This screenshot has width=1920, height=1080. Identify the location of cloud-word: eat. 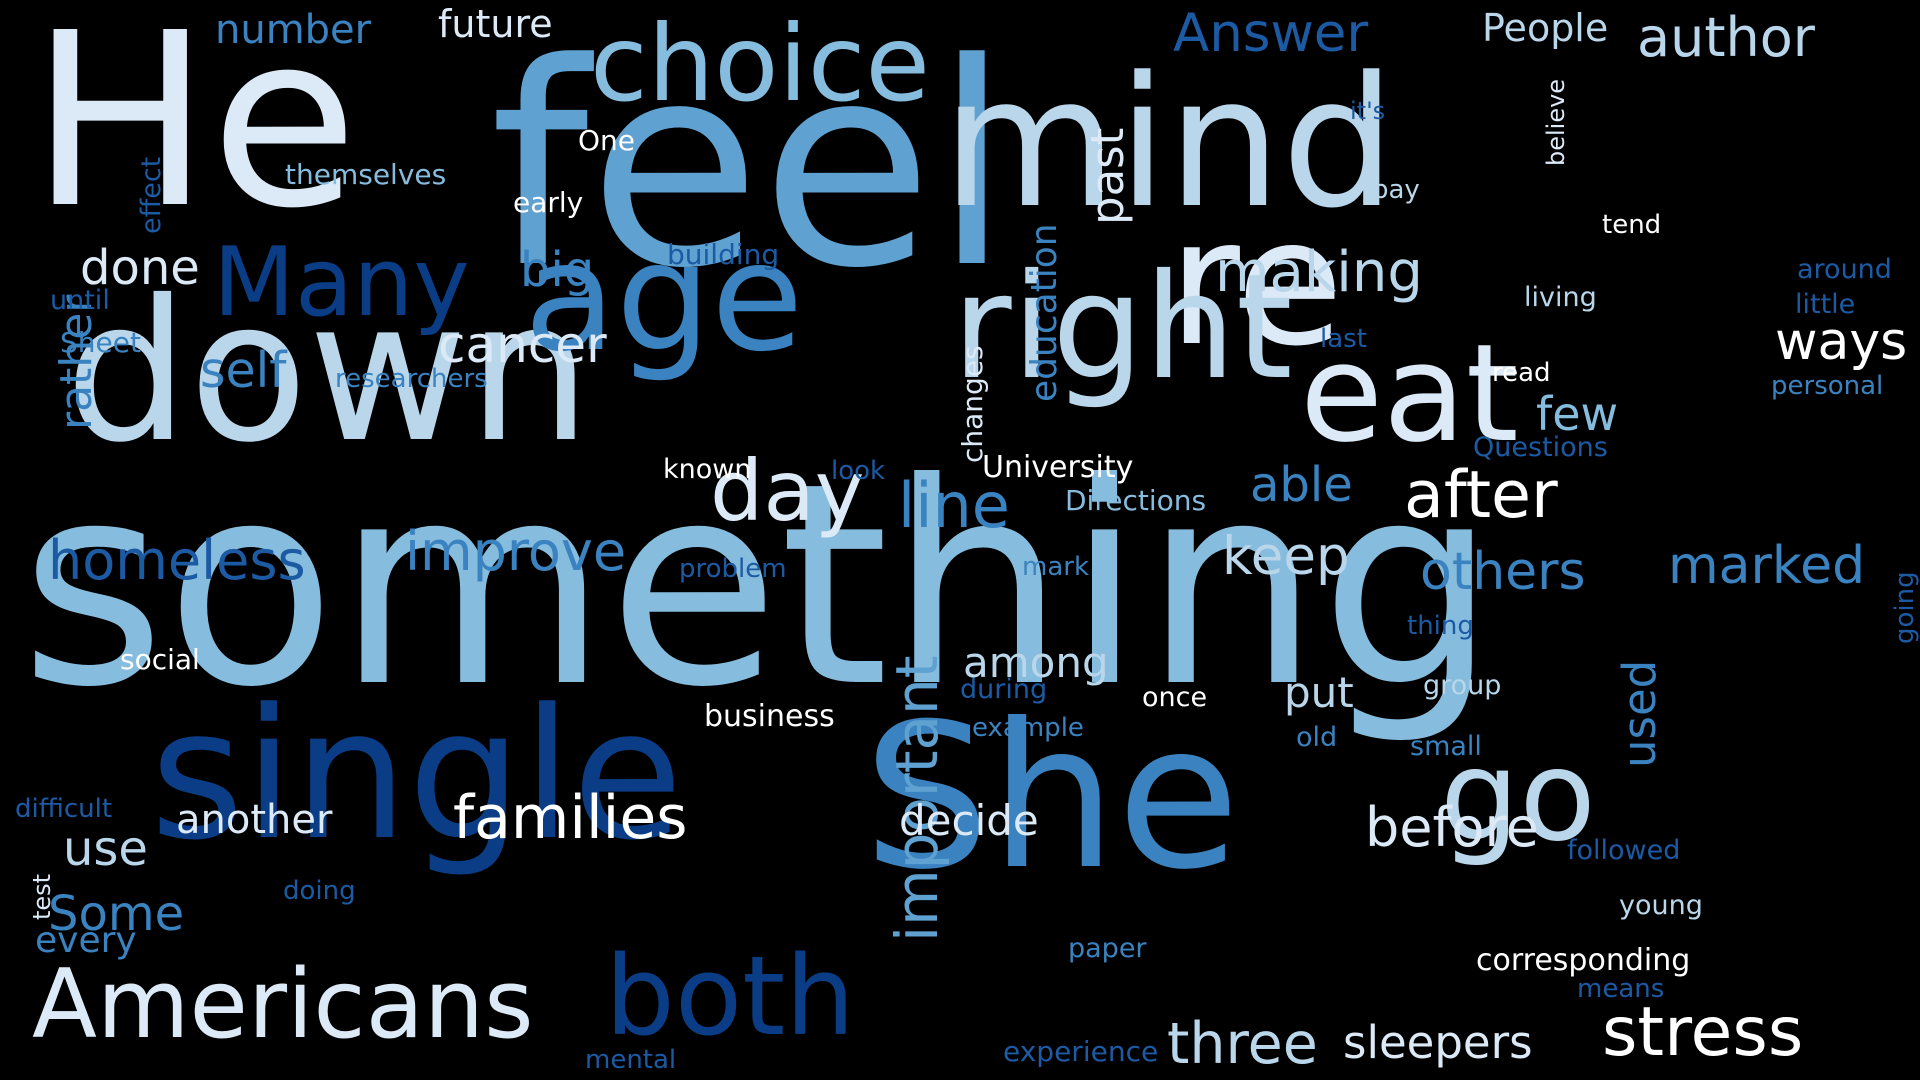
(1409, 393).